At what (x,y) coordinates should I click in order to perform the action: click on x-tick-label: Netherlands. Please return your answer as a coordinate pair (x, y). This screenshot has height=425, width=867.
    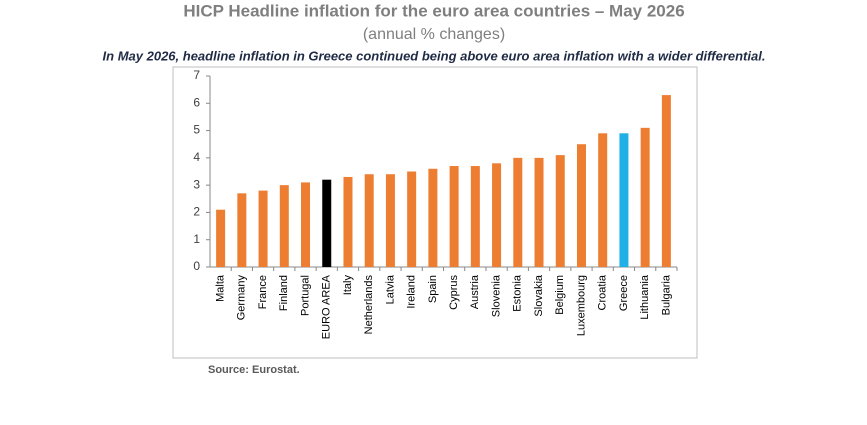
    Looking at the image, I should click on (369, 305).